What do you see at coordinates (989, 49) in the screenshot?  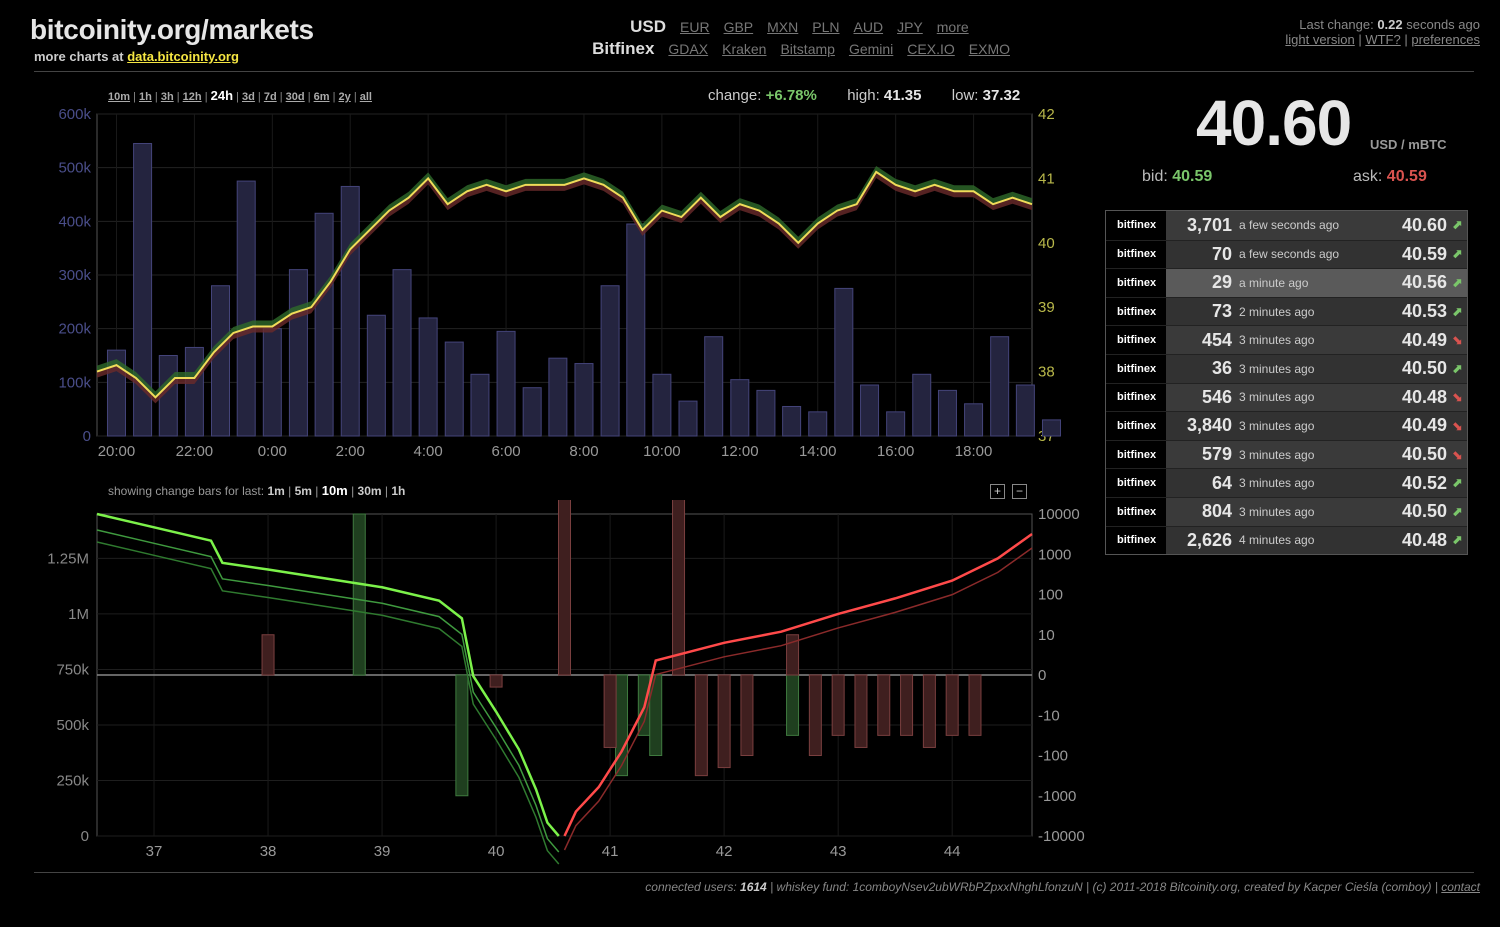 I see `exchange-link-exmo: EXMO` at bounding box center [989, 49].